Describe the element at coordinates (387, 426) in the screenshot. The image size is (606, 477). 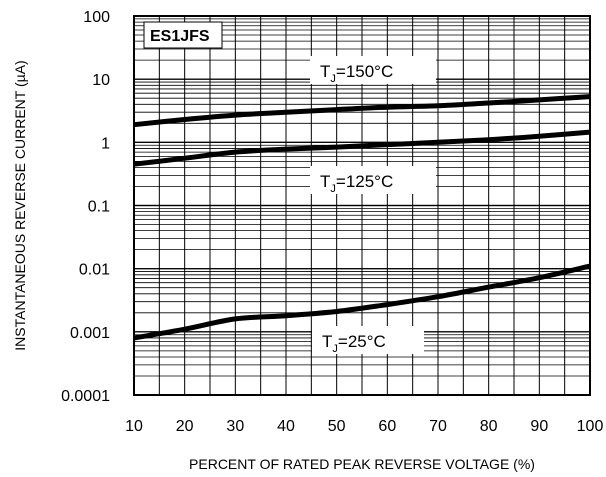
I see `x-tick-label: 60` at that location.